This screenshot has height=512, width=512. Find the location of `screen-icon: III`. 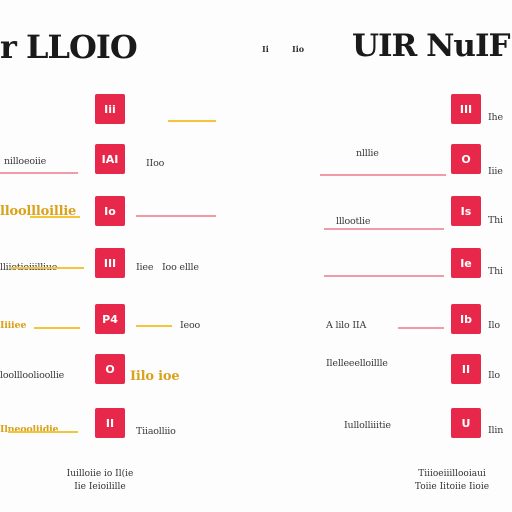

screen-icon: III is located at coordinates (110, 263).